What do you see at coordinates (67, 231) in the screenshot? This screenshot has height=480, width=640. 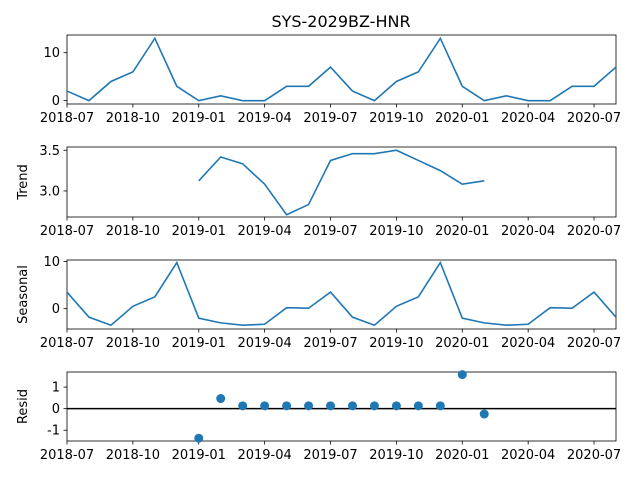 I see `trend-x-tick-label: 2018-07` at bounding box center [67, 231].